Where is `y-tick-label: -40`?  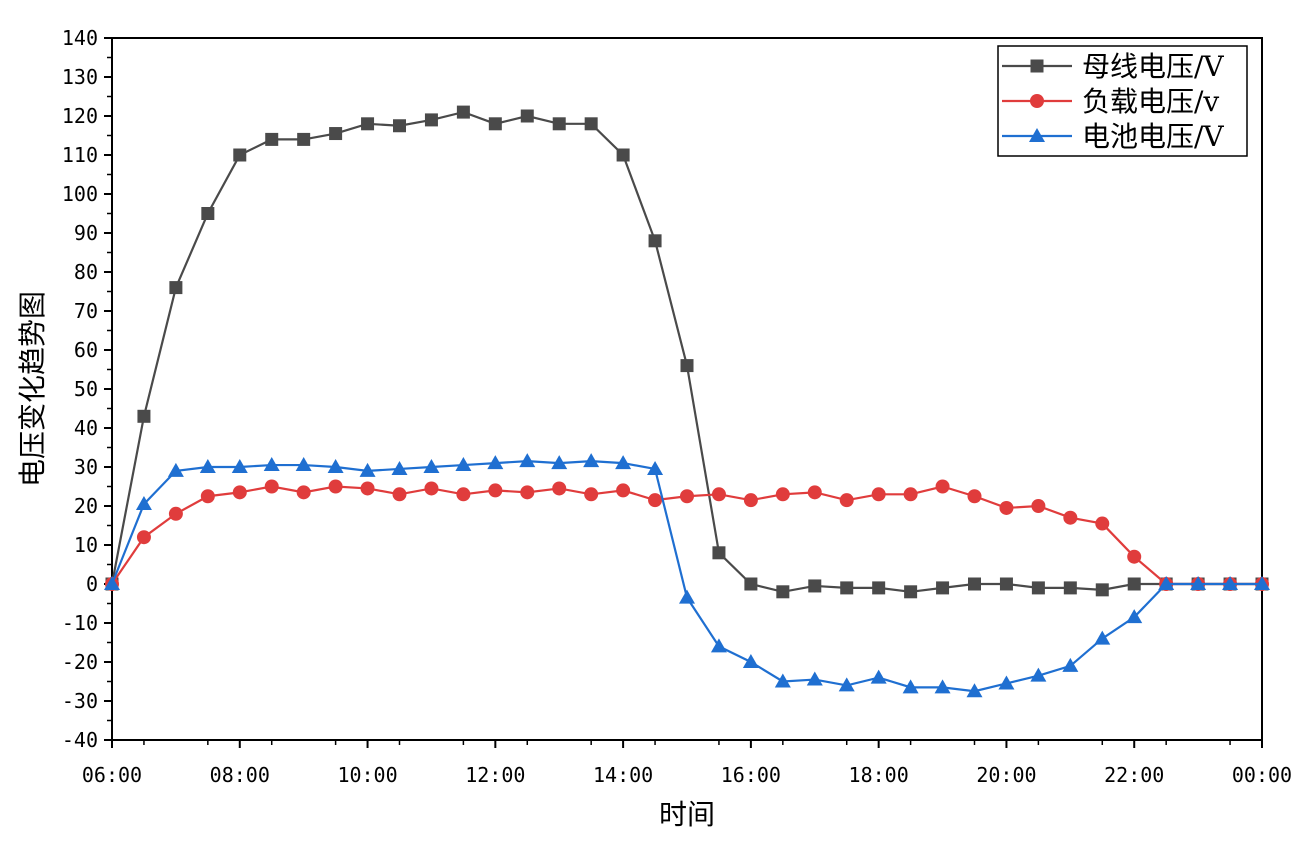 y-tick-label: -40 is located at coordinates (80, 740).